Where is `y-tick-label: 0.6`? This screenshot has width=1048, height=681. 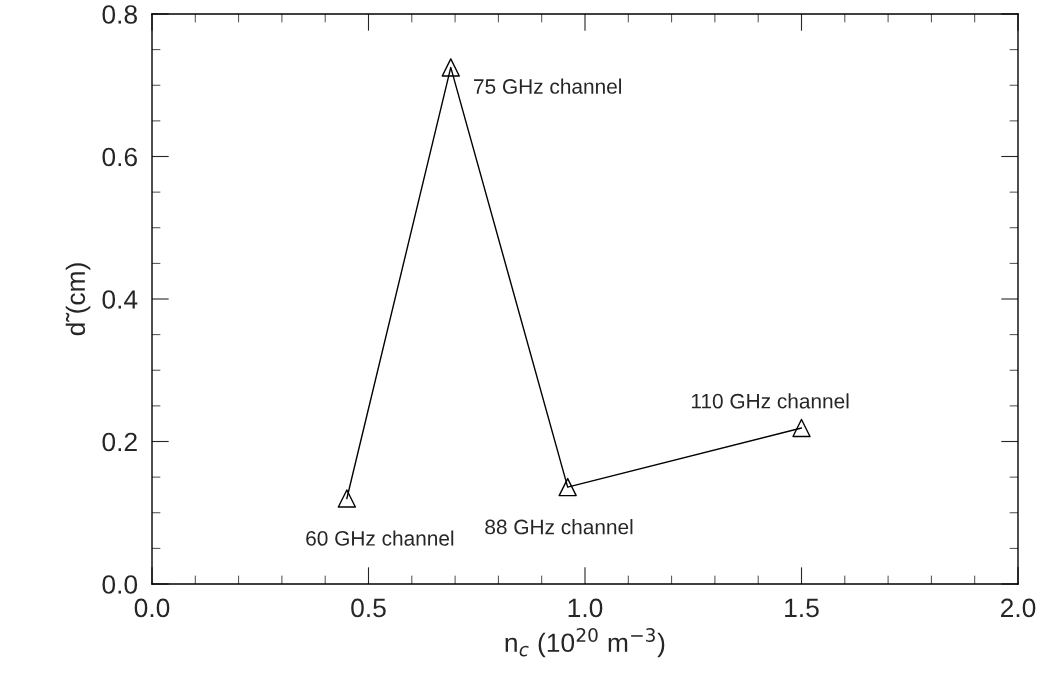
y-tick-label: 0.6 is located at coordinates (119, 157).